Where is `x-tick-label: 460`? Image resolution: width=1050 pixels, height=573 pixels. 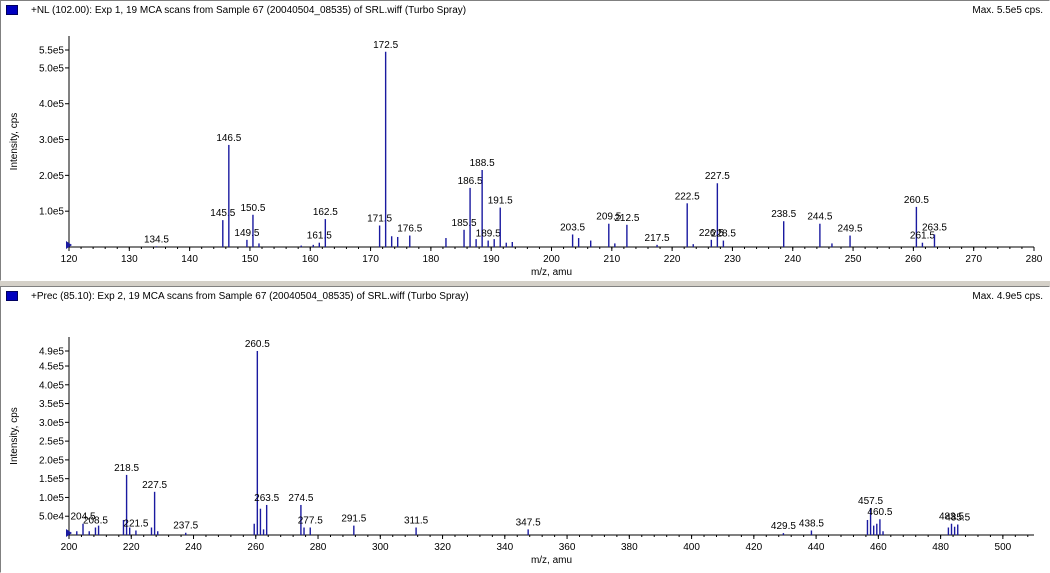 x-tick-label: 460 is located at coordinates (878, 547).